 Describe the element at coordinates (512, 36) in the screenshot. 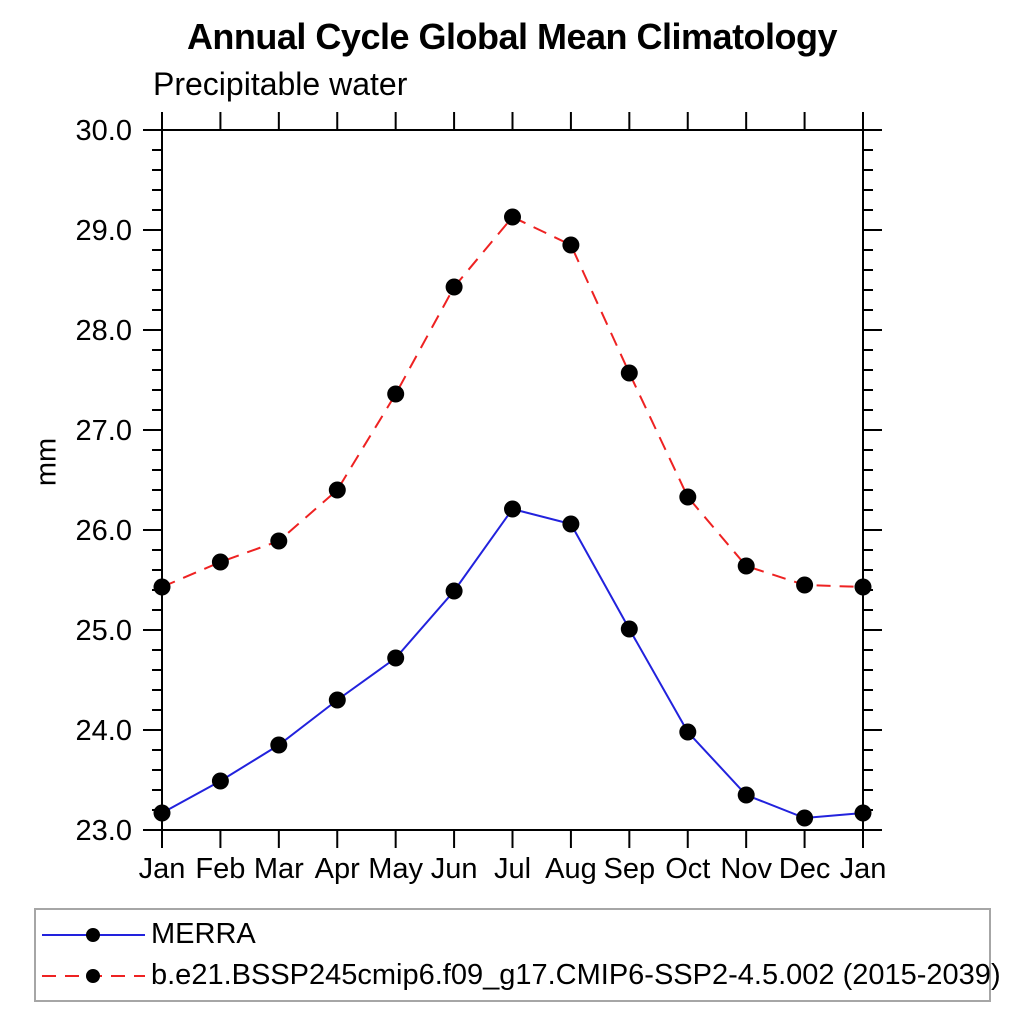

I see `chart-title: Annual Cycle Global Mean Climatology` at that location.